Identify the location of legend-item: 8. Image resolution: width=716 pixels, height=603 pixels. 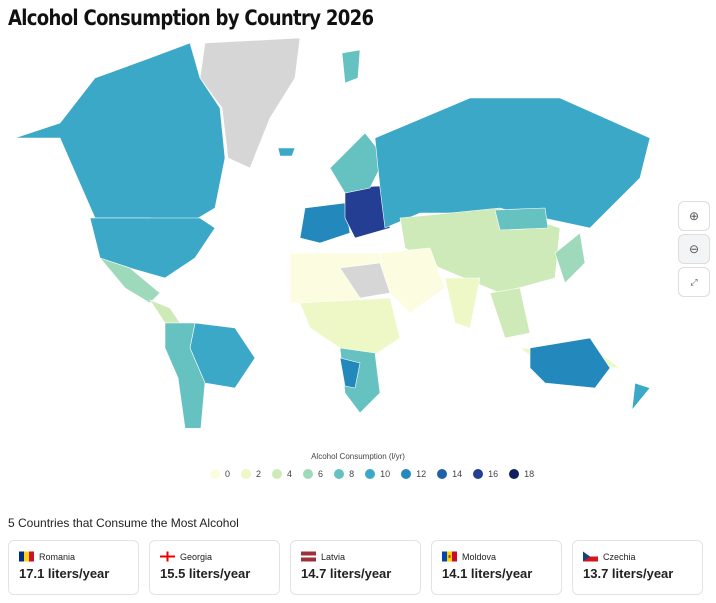
(344, 474).